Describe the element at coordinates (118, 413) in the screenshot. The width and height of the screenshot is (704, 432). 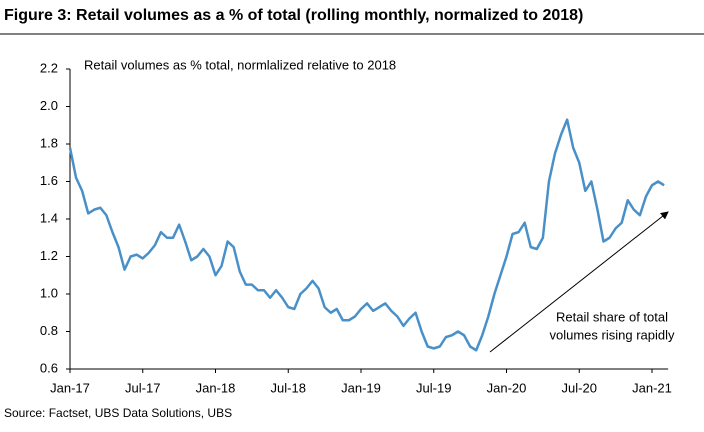
I see `source: Source: Factset, UBS Data Solutions, UBS` at that location.